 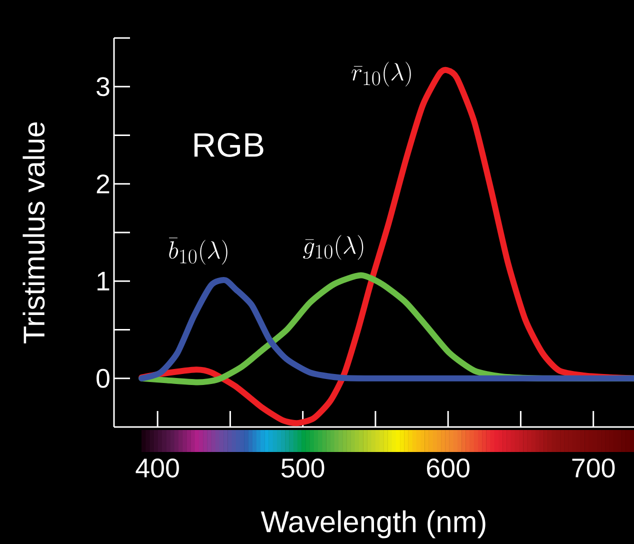 What do you see at coordinates (33, 233) in the screenshot?
I see `y-axis-title: Tristimulus value` at bounding box center [33, 233].